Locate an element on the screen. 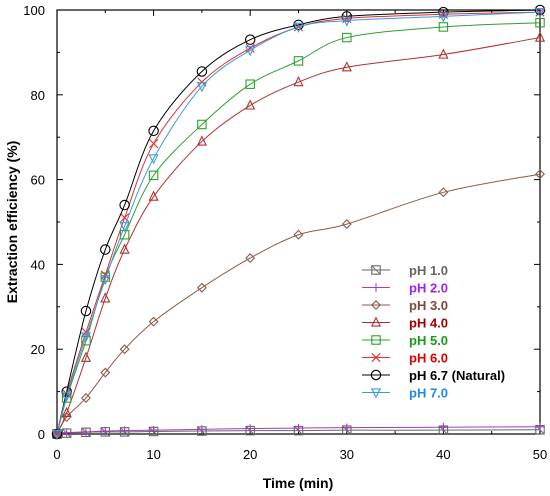  legend-label: pH 2.0 is located at coordinates (428, 288).